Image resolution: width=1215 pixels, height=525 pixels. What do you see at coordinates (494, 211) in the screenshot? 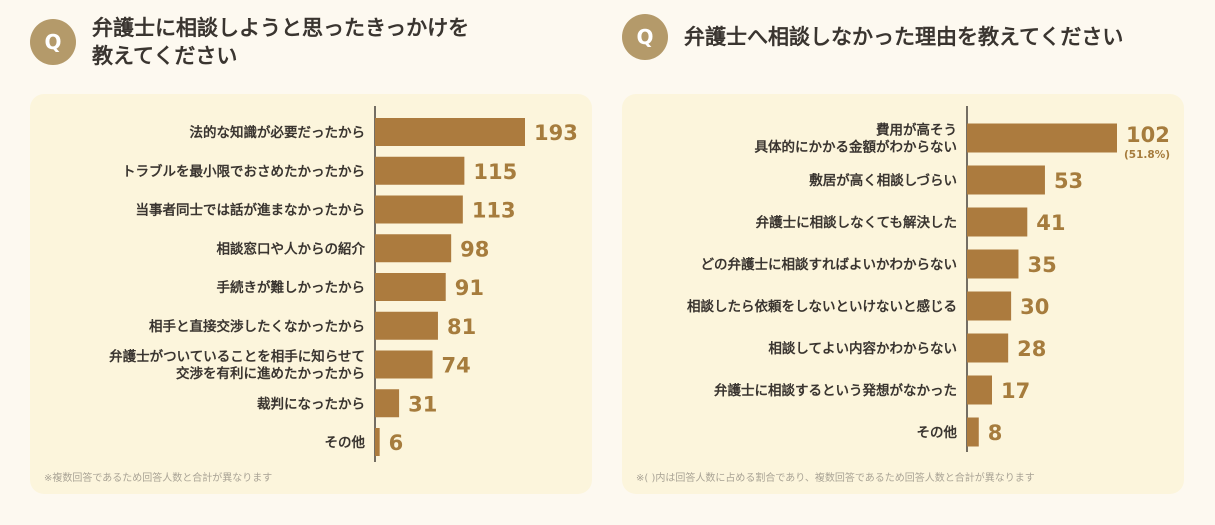
I see `value-label: 113` at bounding box center [494, 211].